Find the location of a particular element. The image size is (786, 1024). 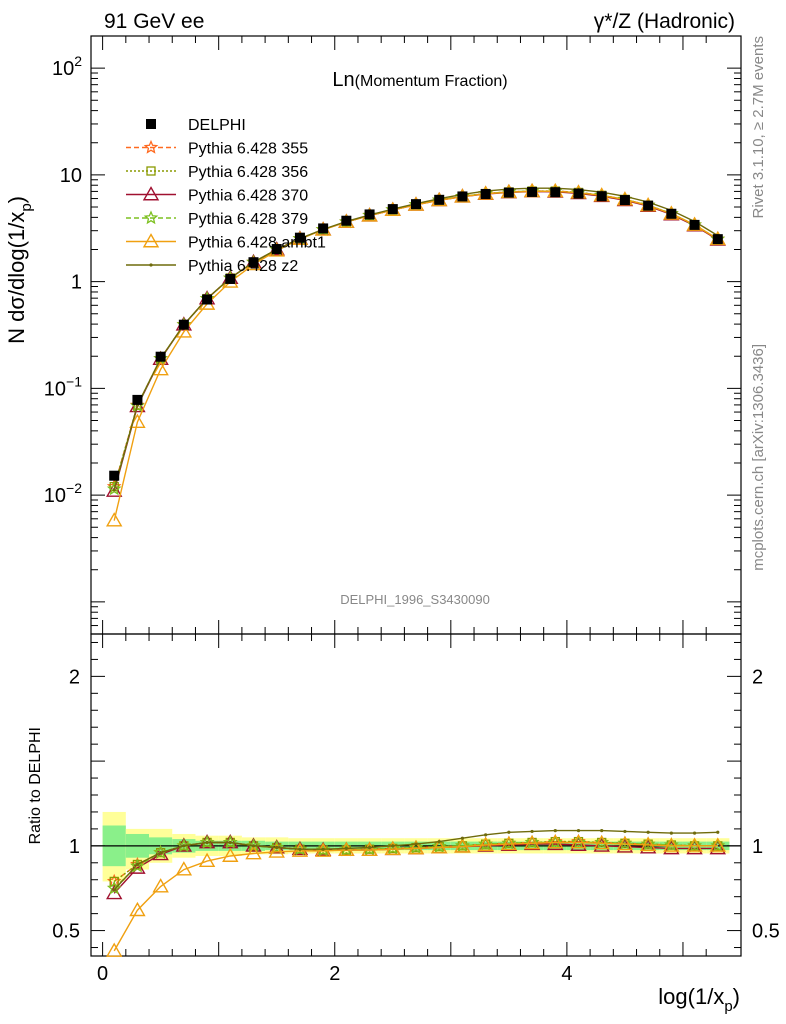

ratio-tick-label-right: 0.5 is located at coordinates (766, 932).